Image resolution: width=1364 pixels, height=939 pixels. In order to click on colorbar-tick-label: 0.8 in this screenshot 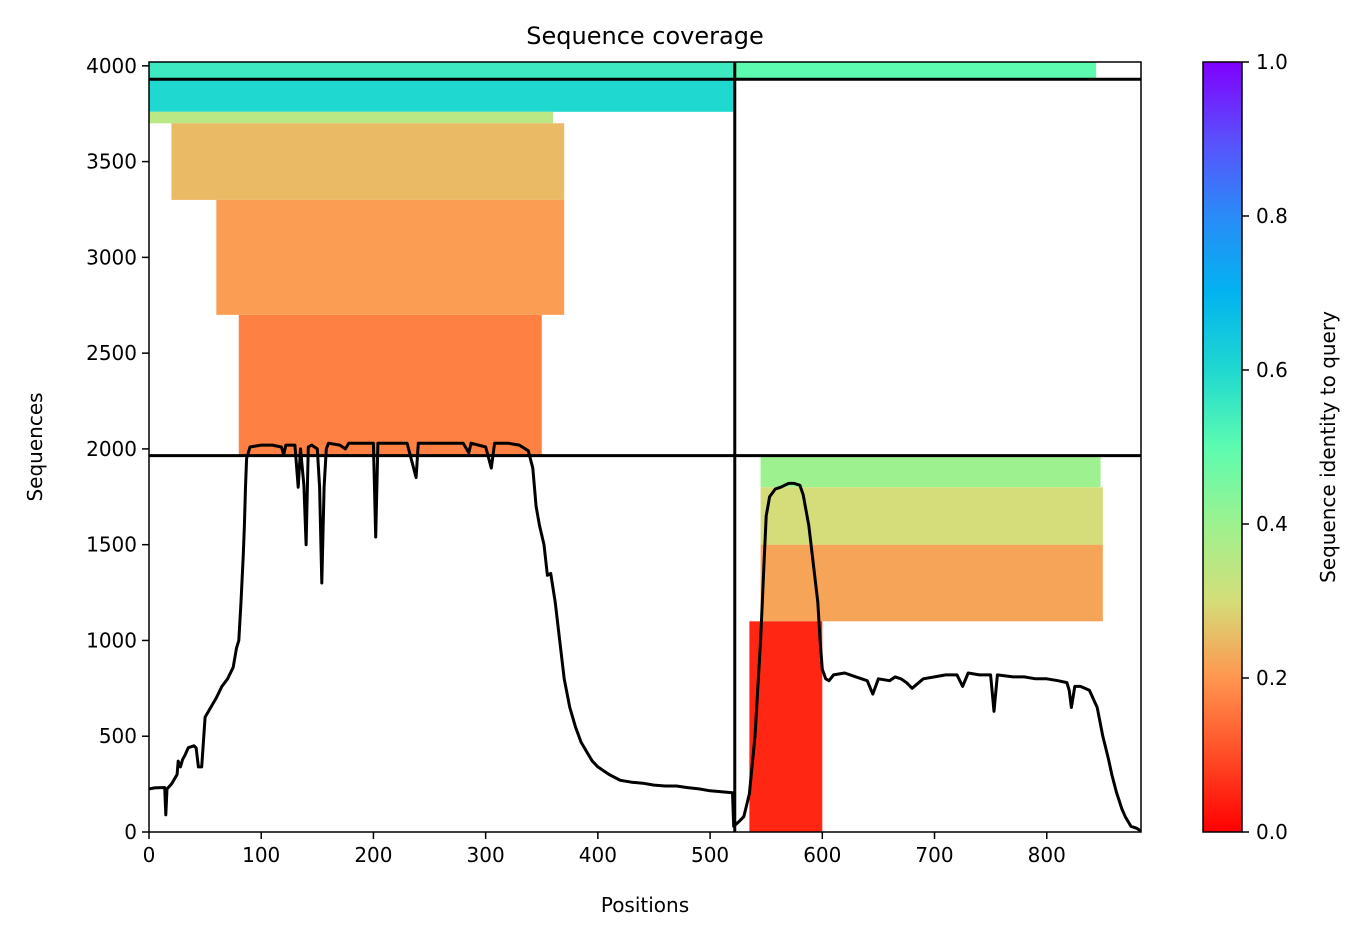, I will do `click(1272, 216)`.